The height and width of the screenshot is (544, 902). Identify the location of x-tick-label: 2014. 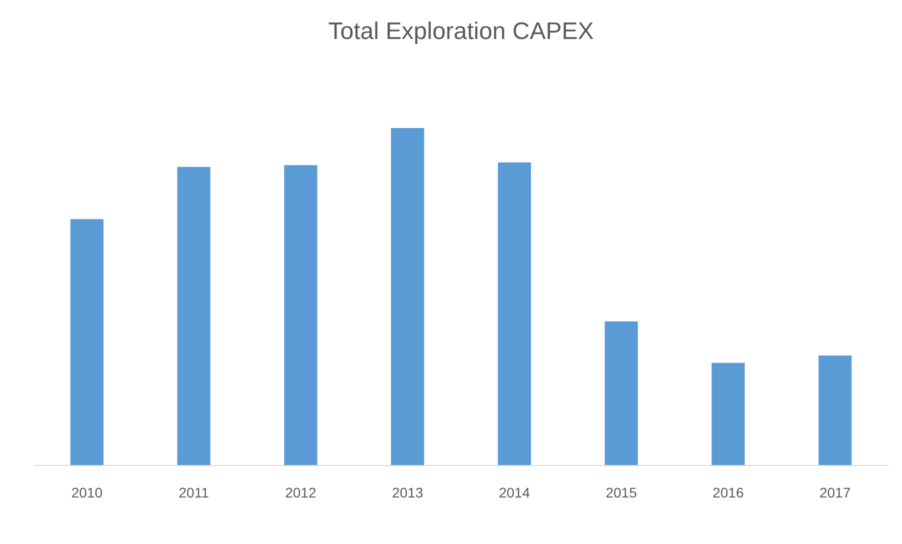
(514, 492).